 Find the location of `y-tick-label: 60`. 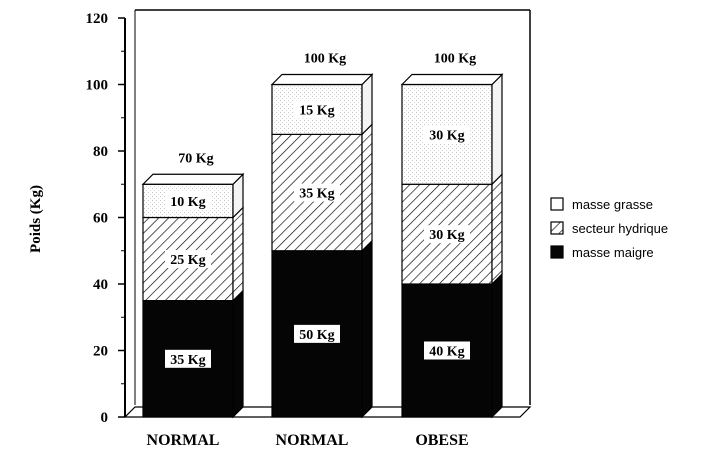

y-tick-label: 60 is located at coordinates (100, 219).